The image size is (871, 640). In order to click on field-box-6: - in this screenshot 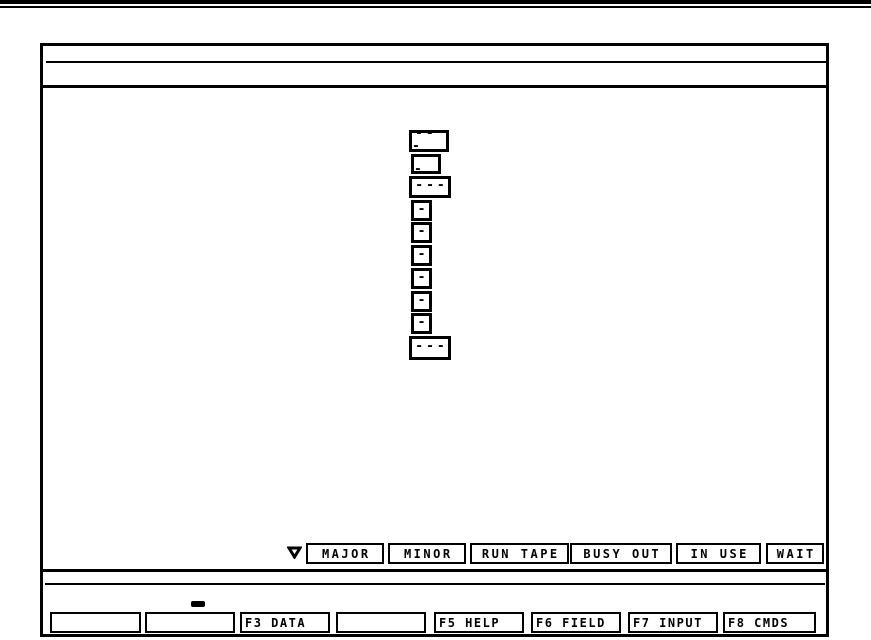, I will do `click(421, 255)`.